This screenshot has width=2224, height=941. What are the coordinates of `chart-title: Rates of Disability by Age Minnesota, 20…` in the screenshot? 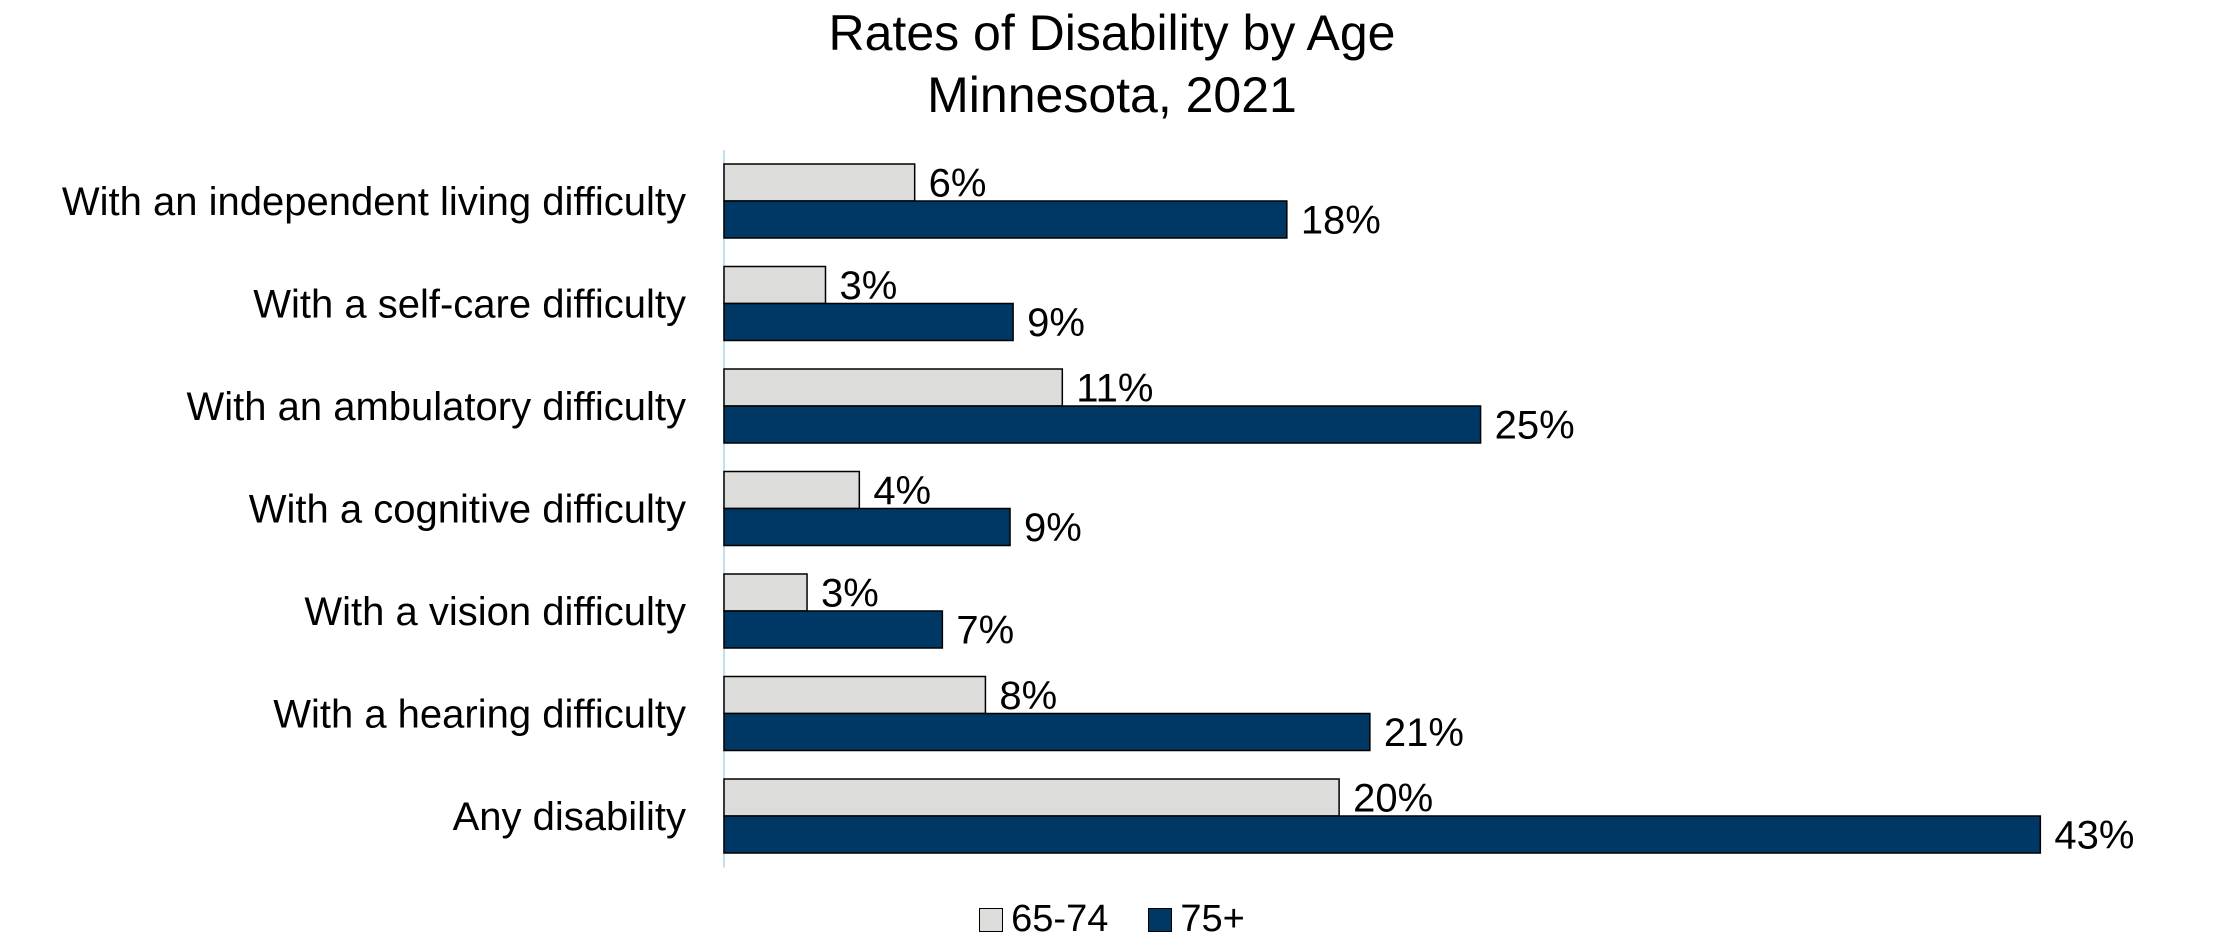 It's located at (1112, 64).